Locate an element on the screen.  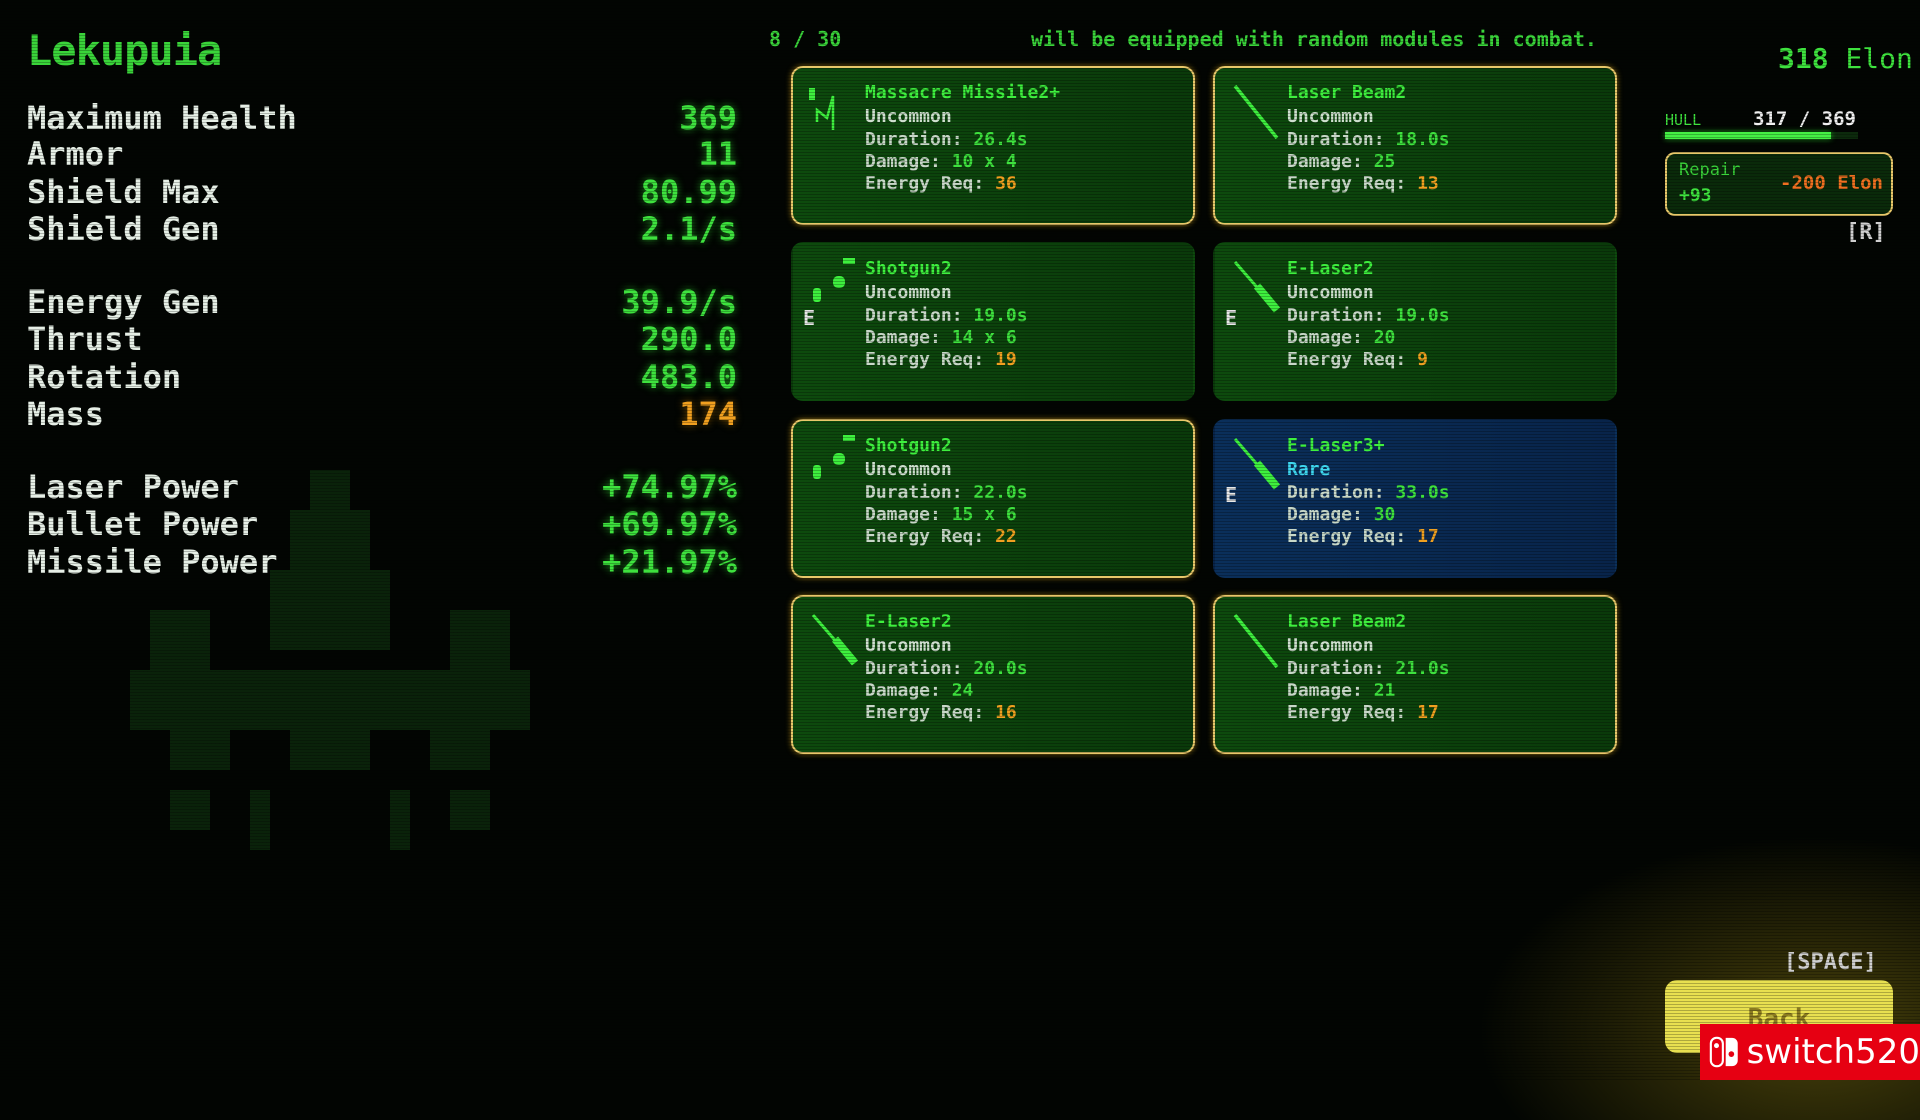
stat-label: Shield Max is located at coordinates (123, 192).